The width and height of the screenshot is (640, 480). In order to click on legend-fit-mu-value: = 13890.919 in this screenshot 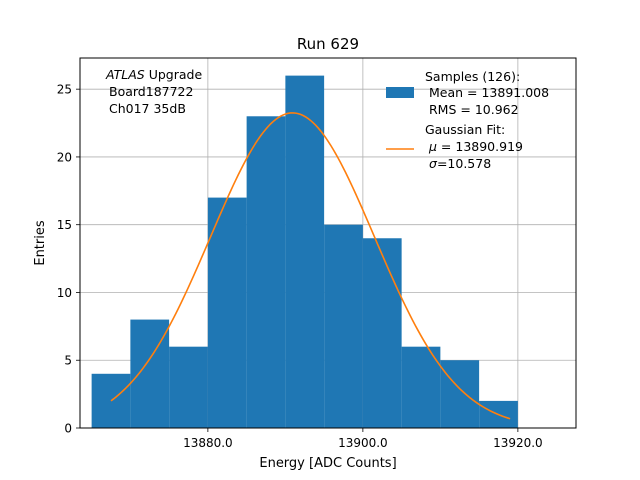, I will do `click(480, 146)`.